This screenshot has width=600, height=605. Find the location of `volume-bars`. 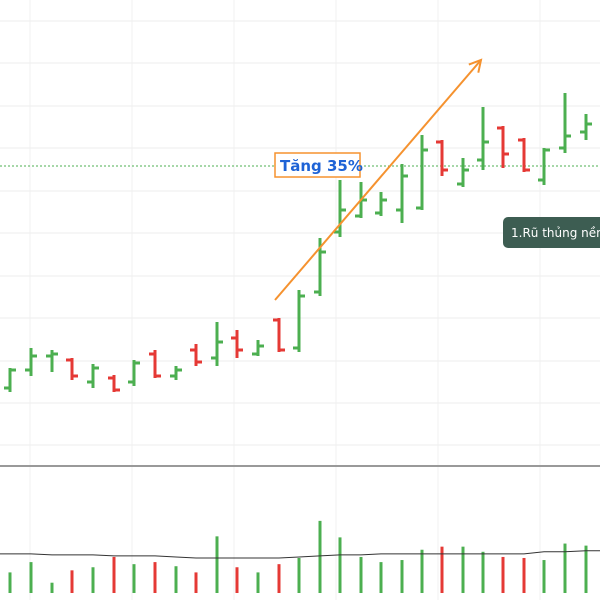

volume-bars is located at coordinates (298, 556).